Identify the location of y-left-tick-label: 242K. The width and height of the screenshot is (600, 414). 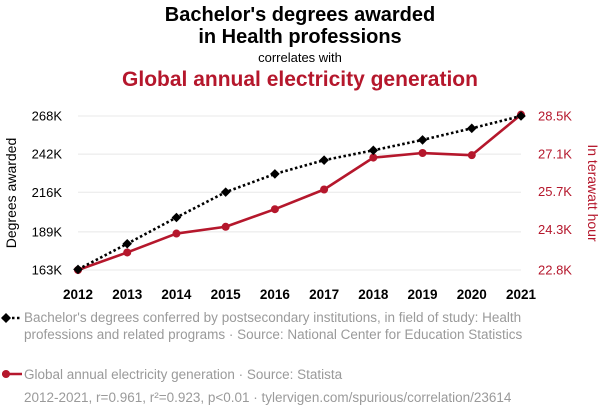
(47, 154).